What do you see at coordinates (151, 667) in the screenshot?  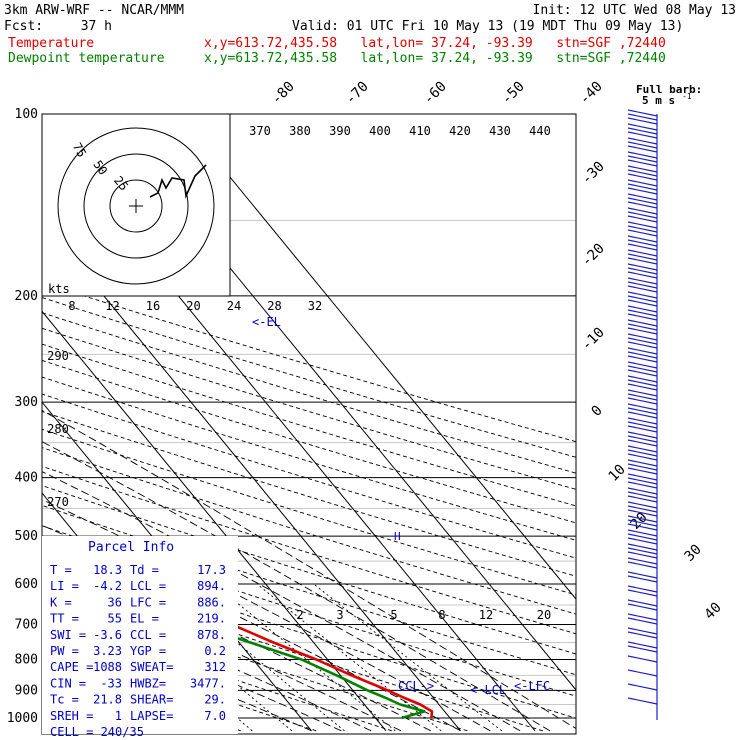 I see `parcel-label: SWEAT=` at bounding box center [151, 667].